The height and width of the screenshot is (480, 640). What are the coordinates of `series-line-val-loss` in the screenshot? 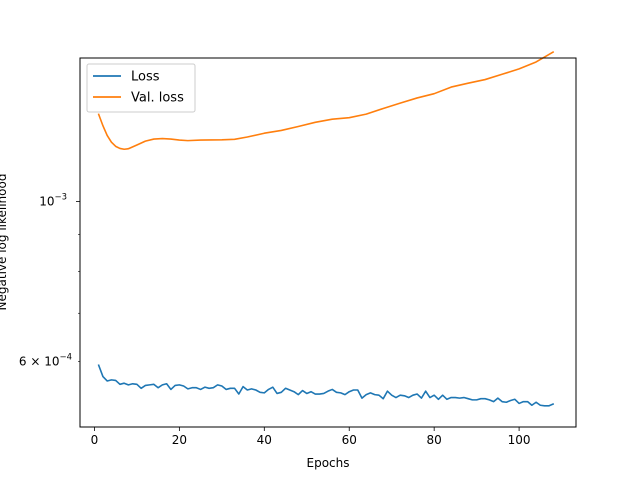 It's located at (326, 101).